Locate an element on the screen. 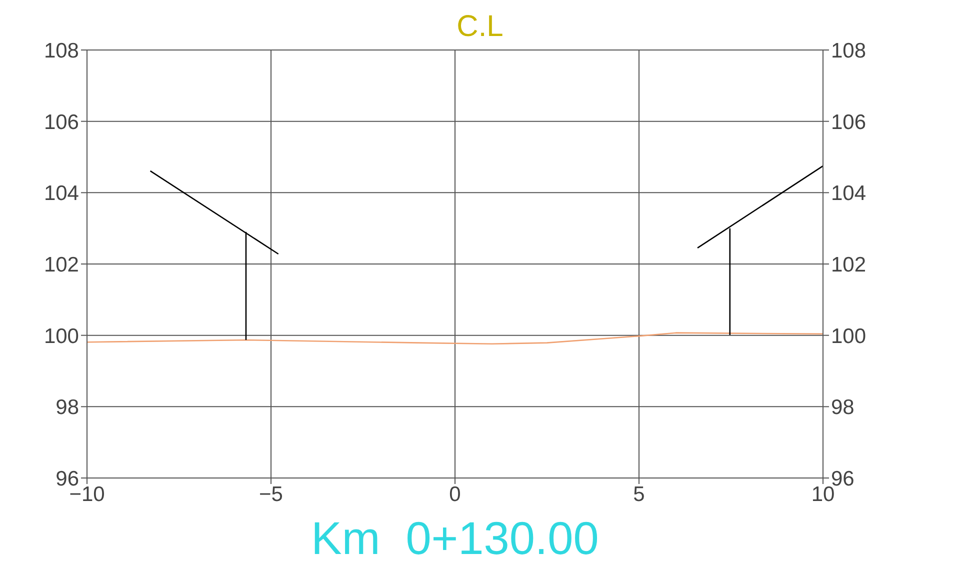 This screenshot has width=960, height=569. x-tick-label: −5 is located at coordinates (271, 494).